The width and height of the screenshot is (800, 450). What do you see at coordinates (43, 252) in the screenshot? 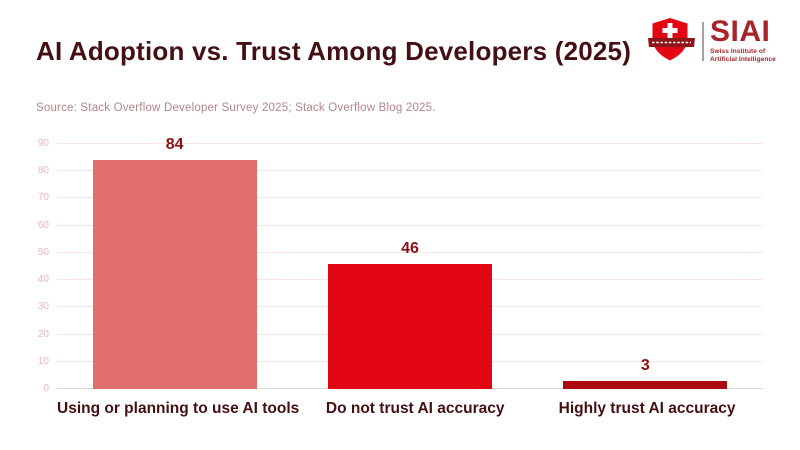
I see `y-tick-label: 50` at bounding box center [43, 252].